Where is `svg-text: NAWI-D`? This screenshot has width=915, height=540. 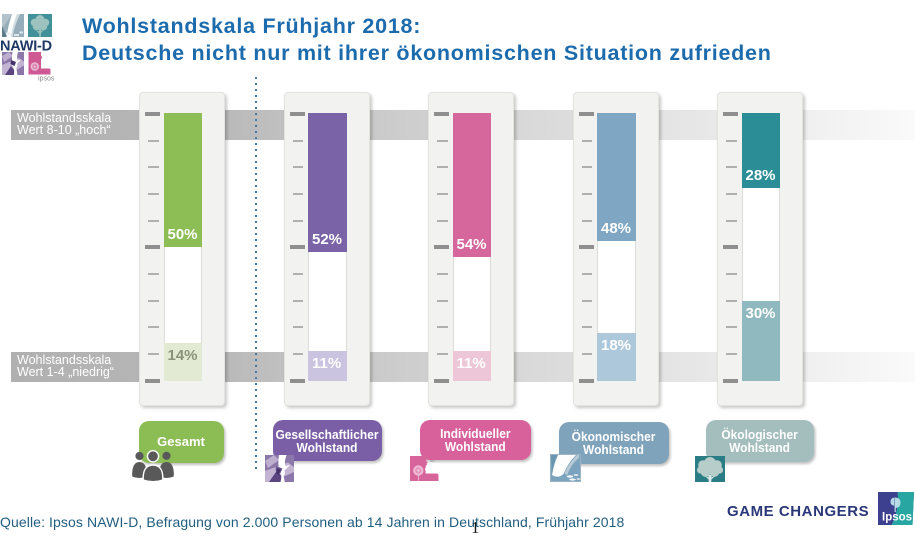 svg-text: NAWI-D is located at coordinates (26, 47).